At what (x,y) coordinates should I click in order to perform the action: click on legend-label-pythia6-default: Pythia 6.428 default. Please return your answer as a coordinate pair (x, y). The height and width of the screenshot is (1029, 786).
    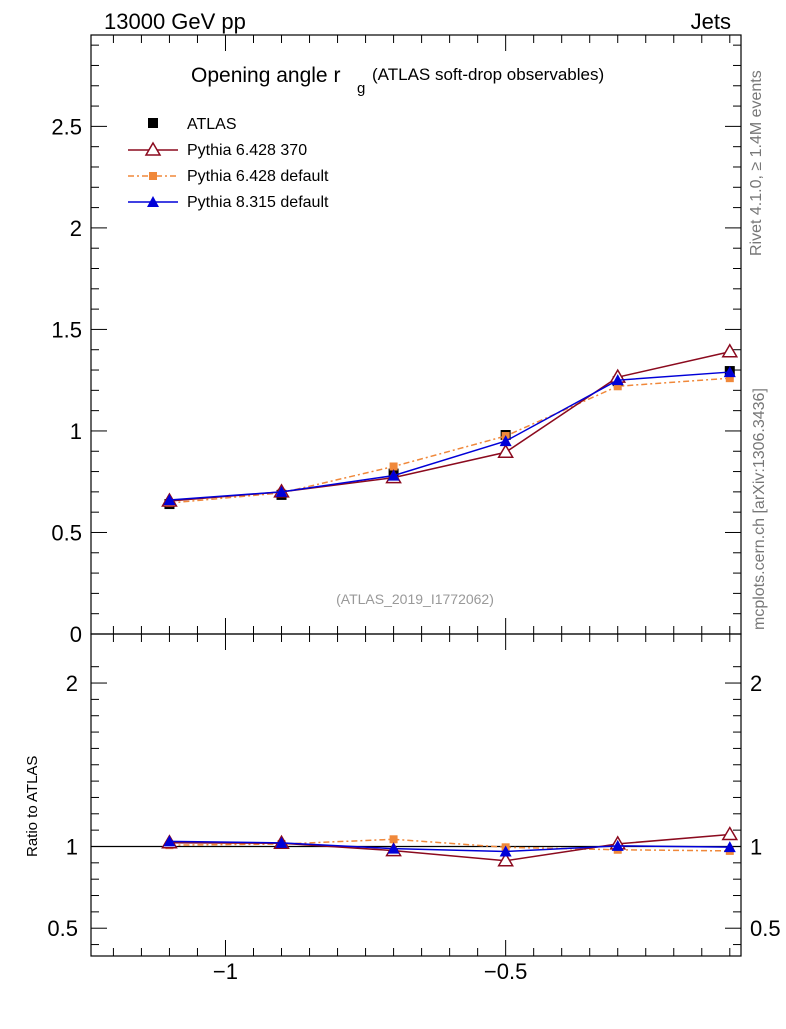
    Looking at the image, I should click on (258, 176).